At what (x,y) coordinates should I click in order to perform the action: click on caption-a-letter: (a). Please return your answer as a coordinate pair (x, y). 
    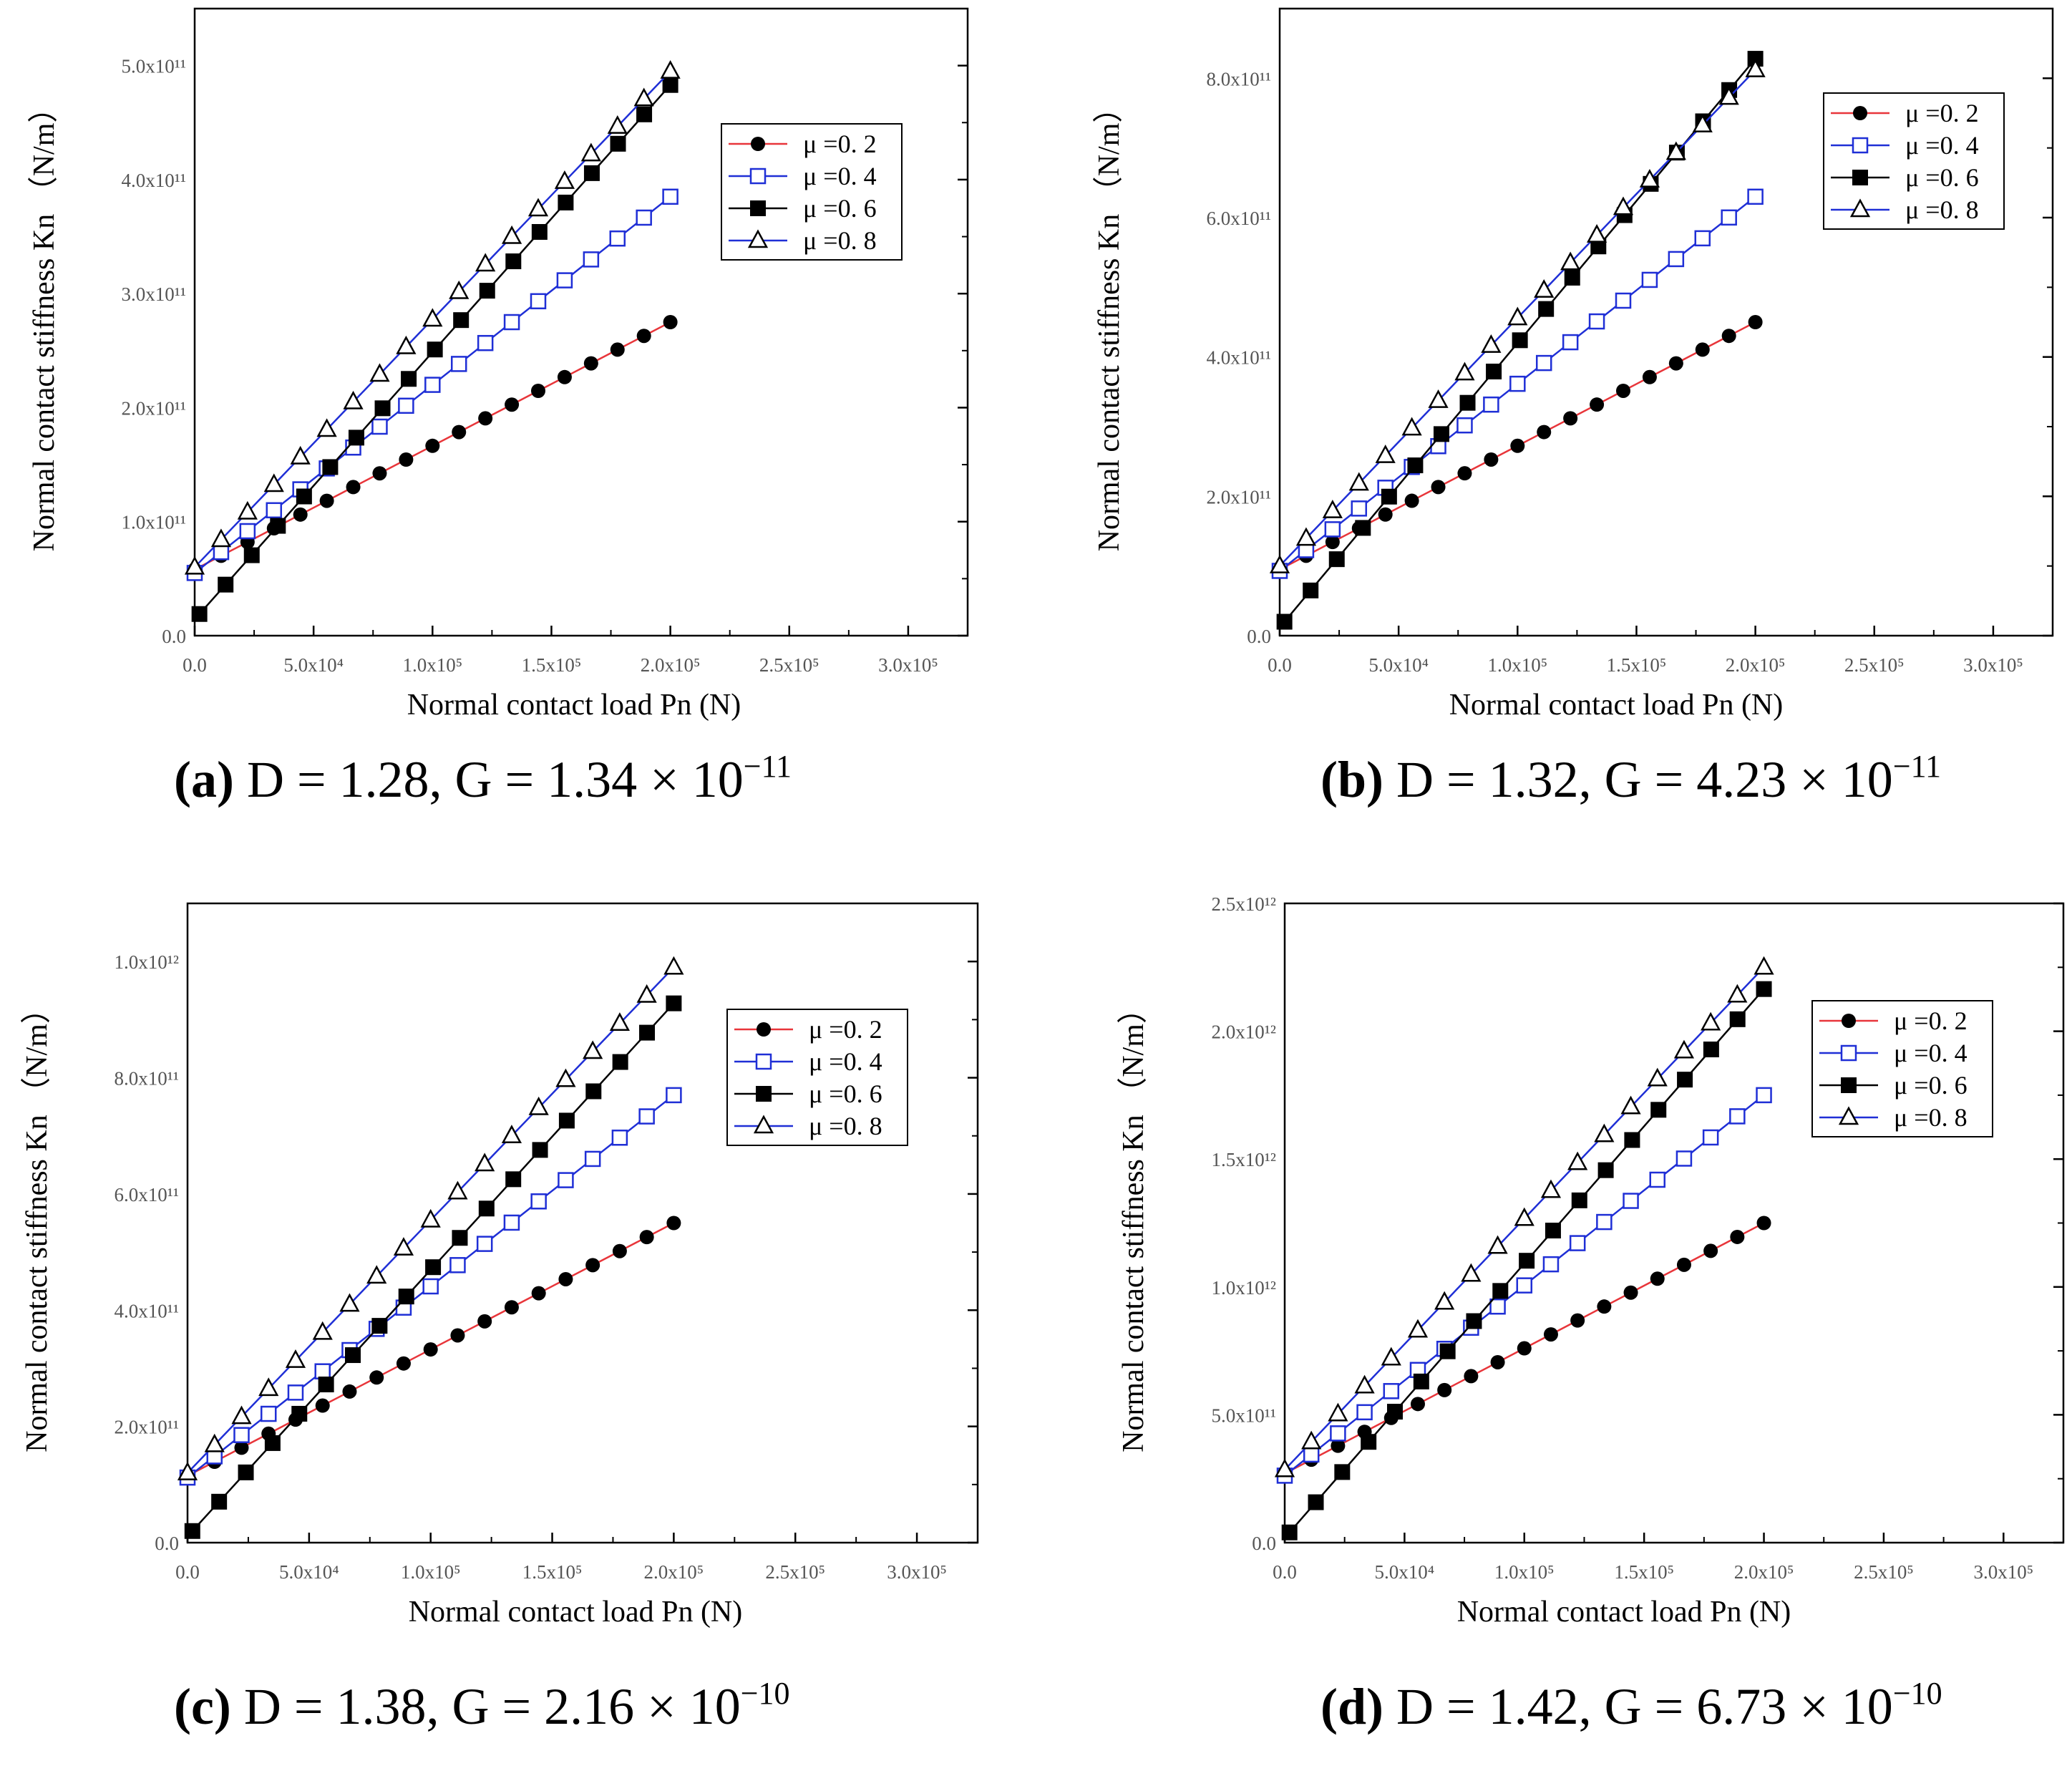
    Looking at the image, I should click on (204, 779).